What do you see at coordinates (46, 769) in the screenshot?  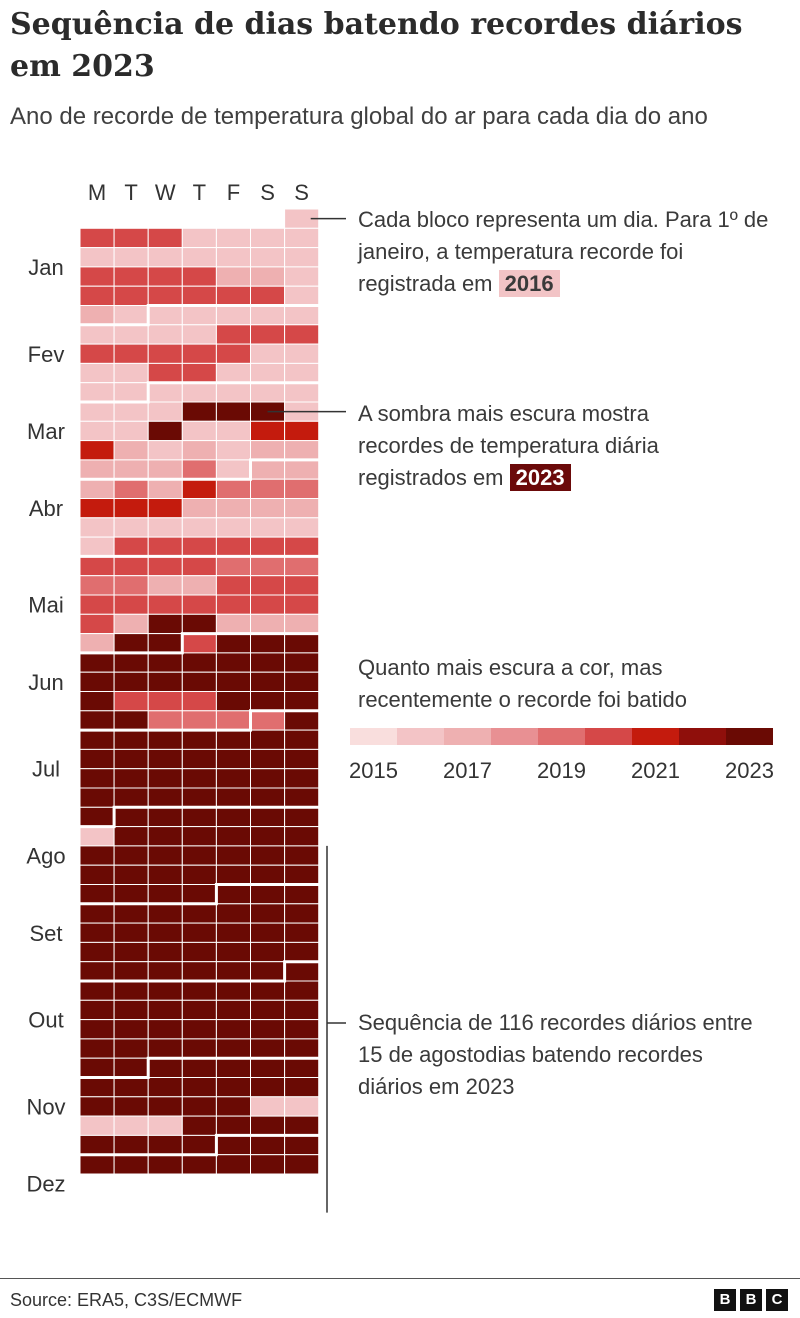 I see `month-label: Jul` at bounding box center [46, 769].